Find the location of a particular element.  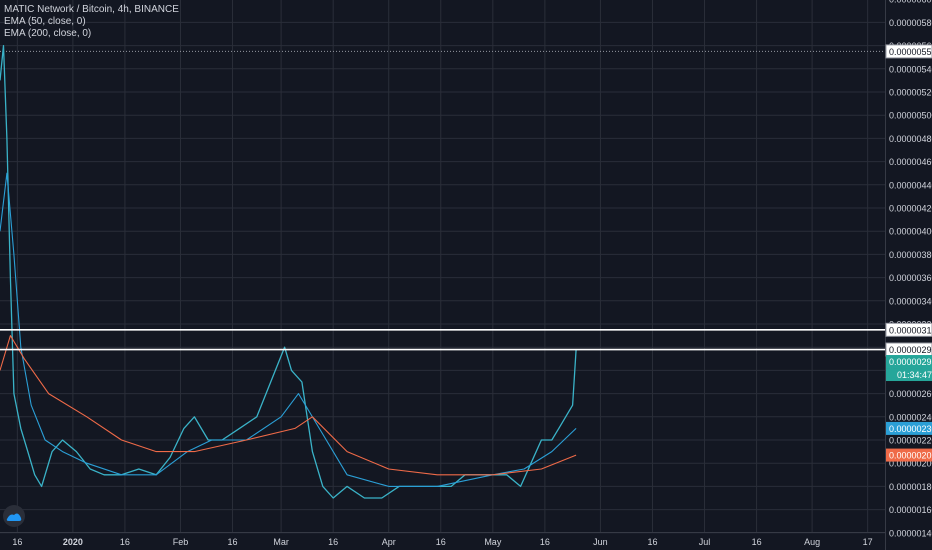

y-tick-label: 0.00000420 is located at coordinates (910, 209).